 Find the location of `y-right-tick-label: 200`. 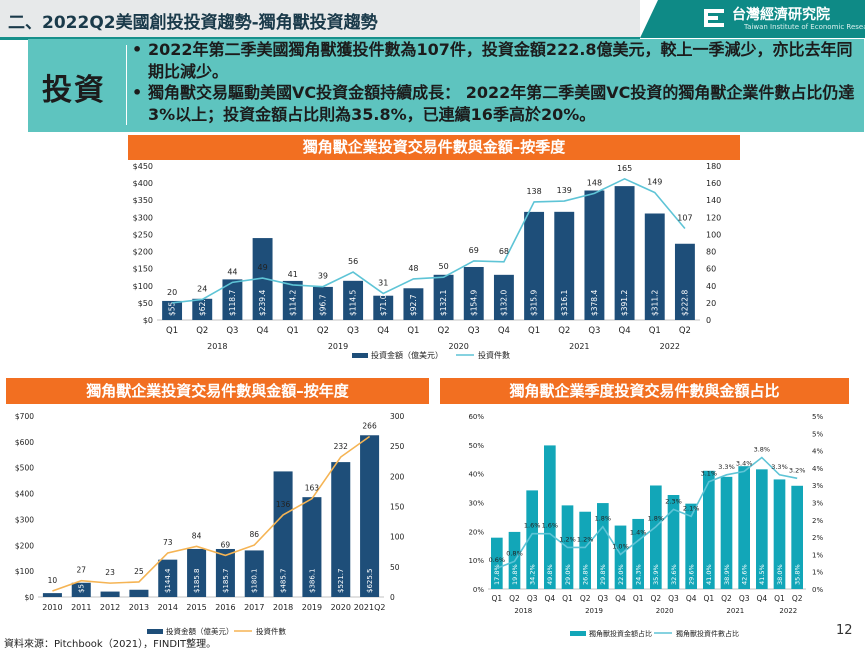

y-right-tick-label: 200 is located at coordinates (397, 476).